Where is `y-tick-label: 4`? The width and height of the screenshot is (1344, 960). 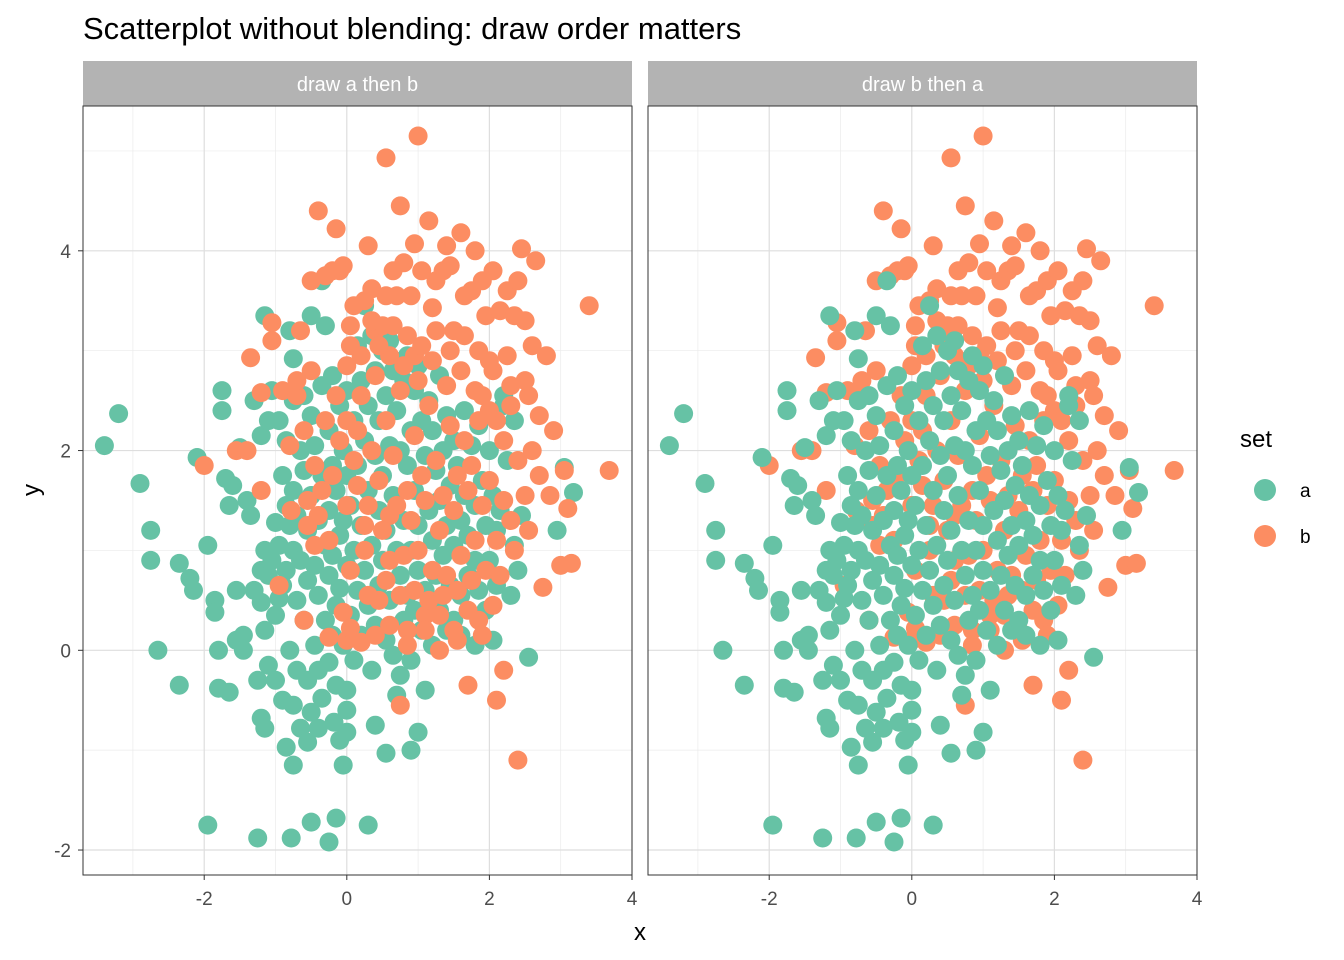
y-tick-label: 4 is located at coordinates (65, 252).